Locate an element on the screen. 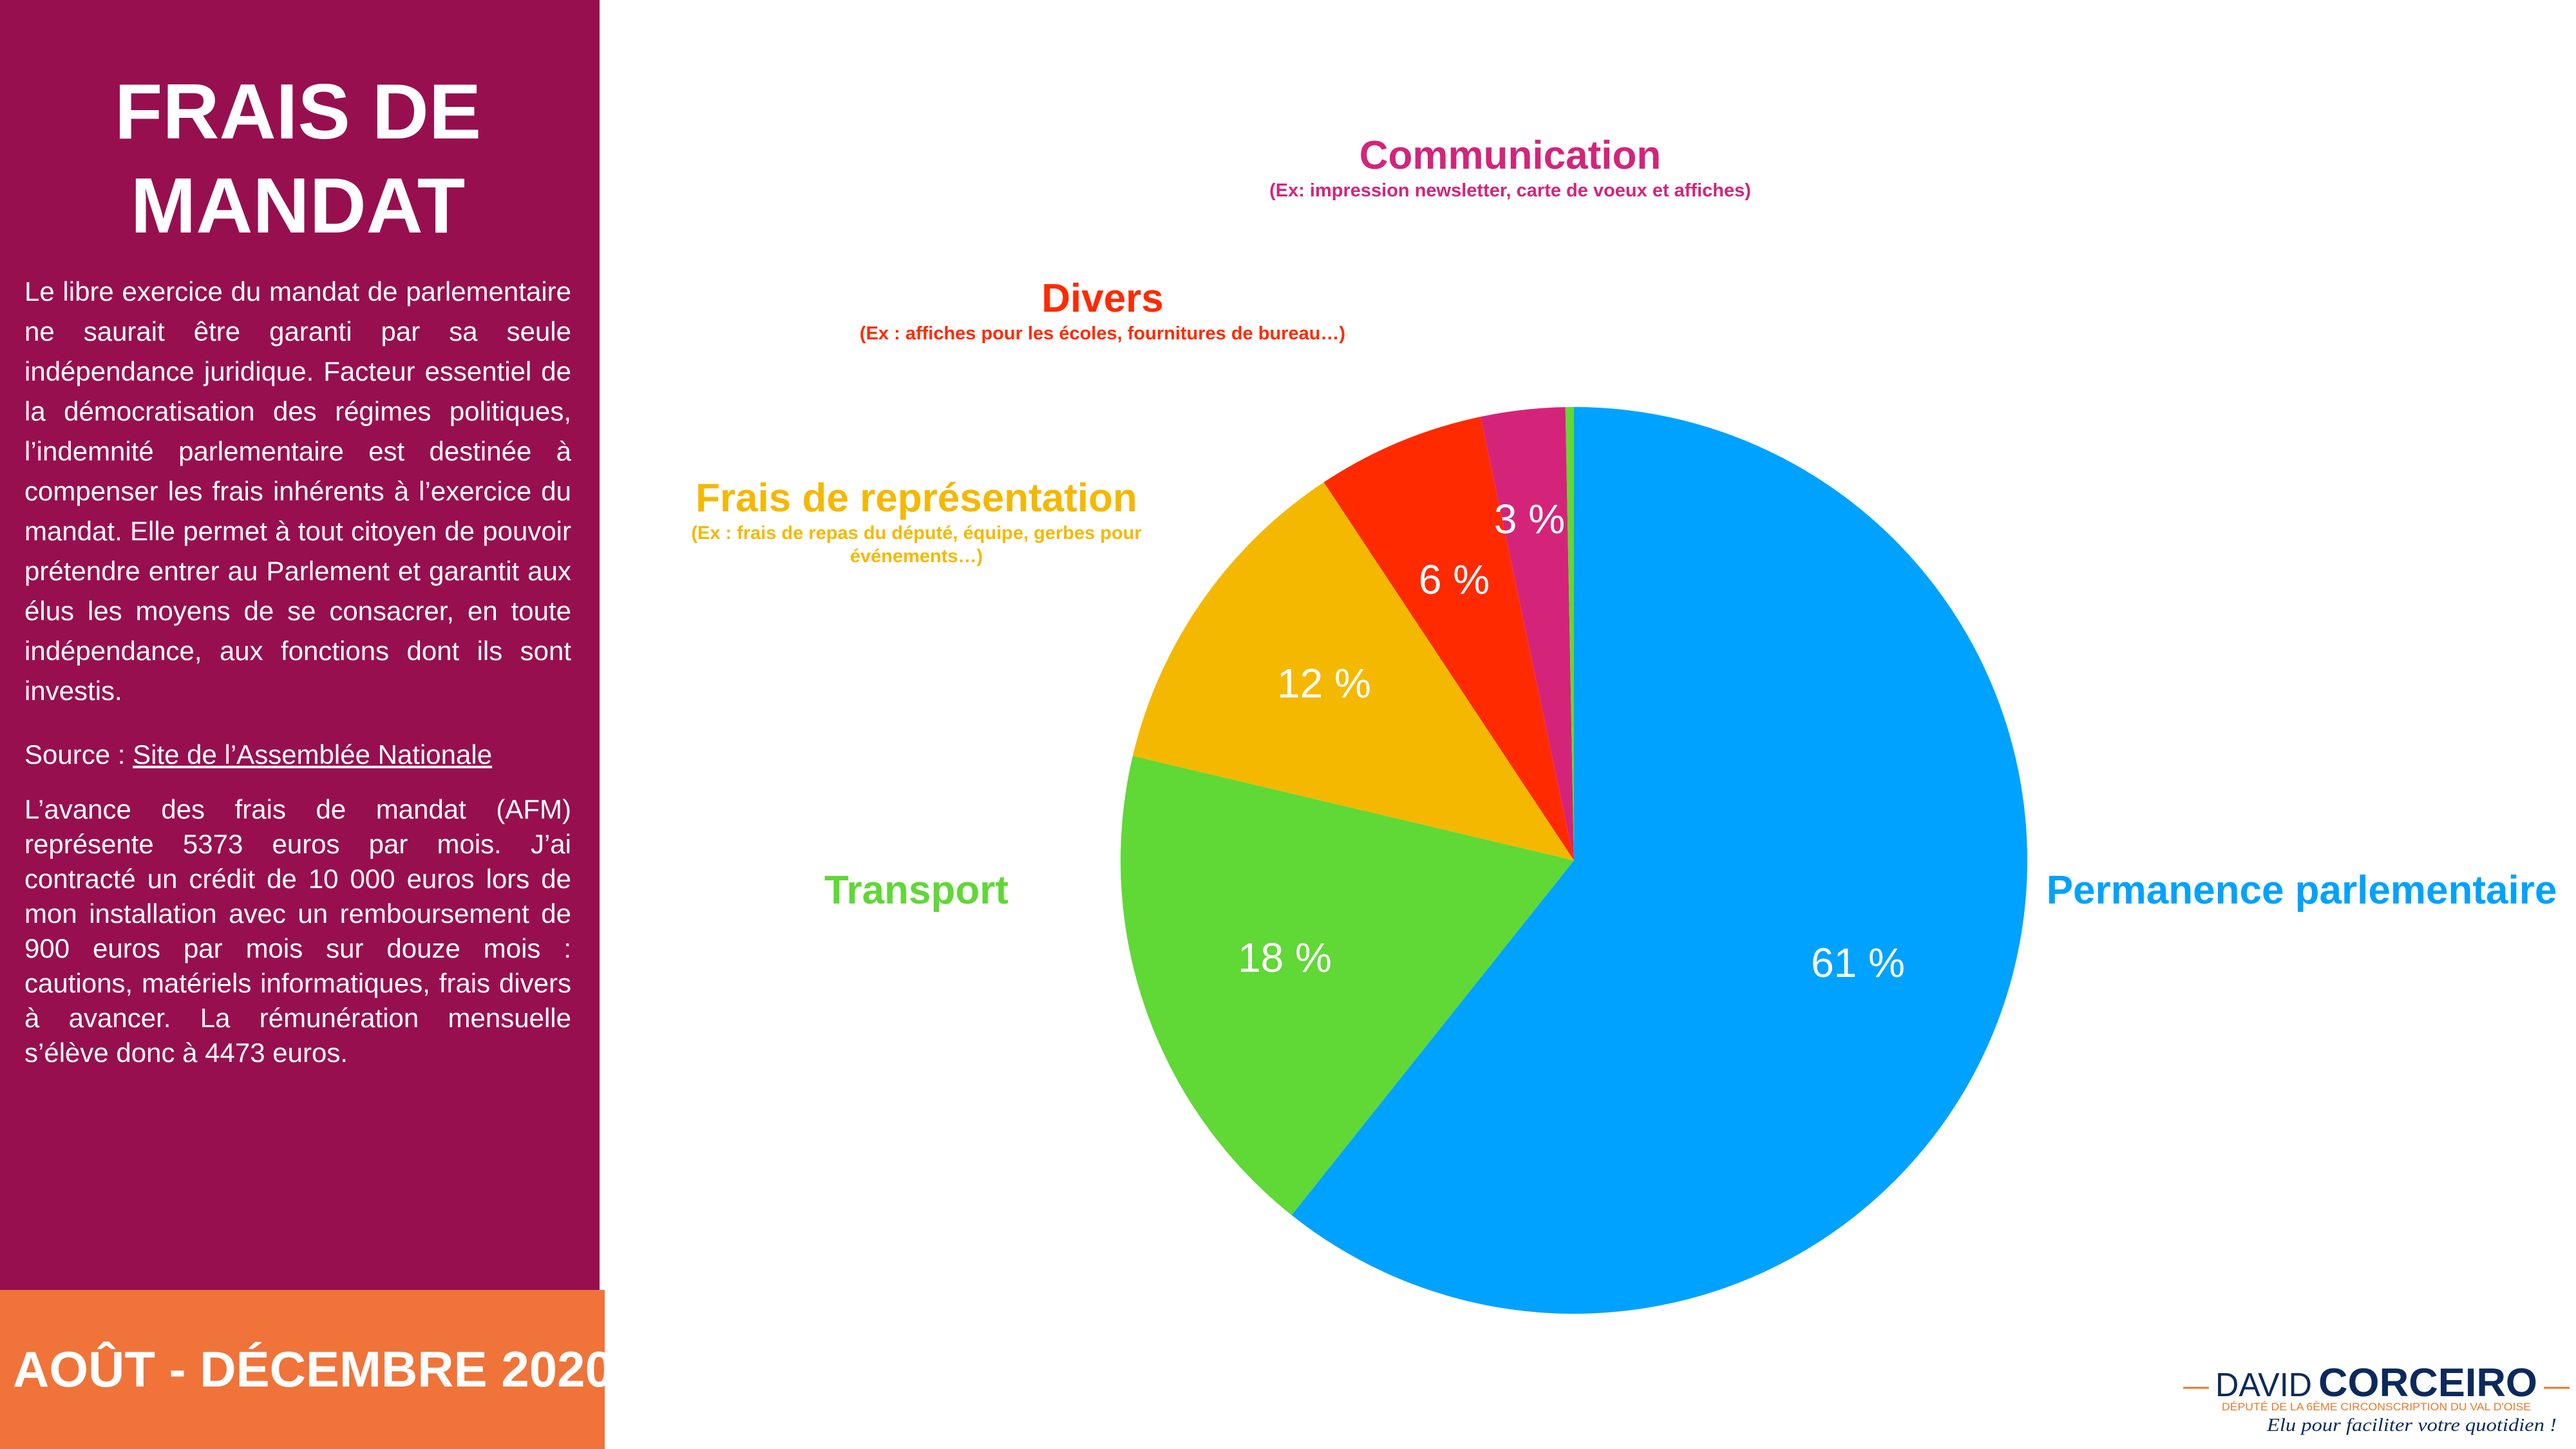 This screenshot has height=1449, width=2576. logo-first-name: DAVID is located at coordinates (2264, 1385).